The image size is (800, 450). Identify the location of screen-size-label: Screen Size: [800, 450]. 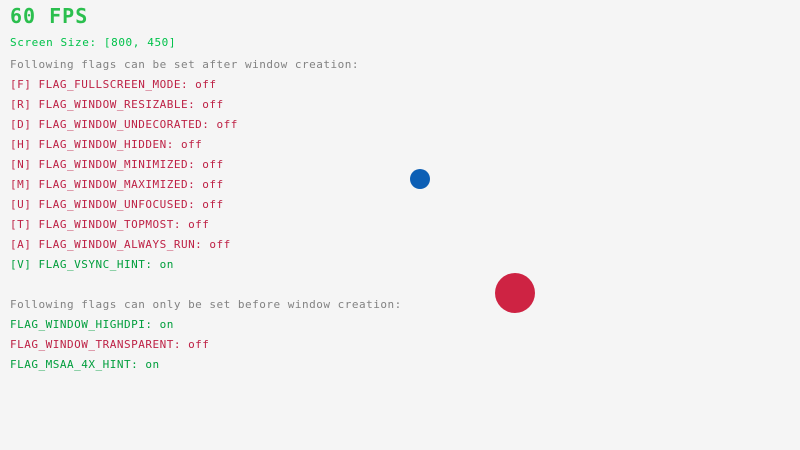
(93, 42).